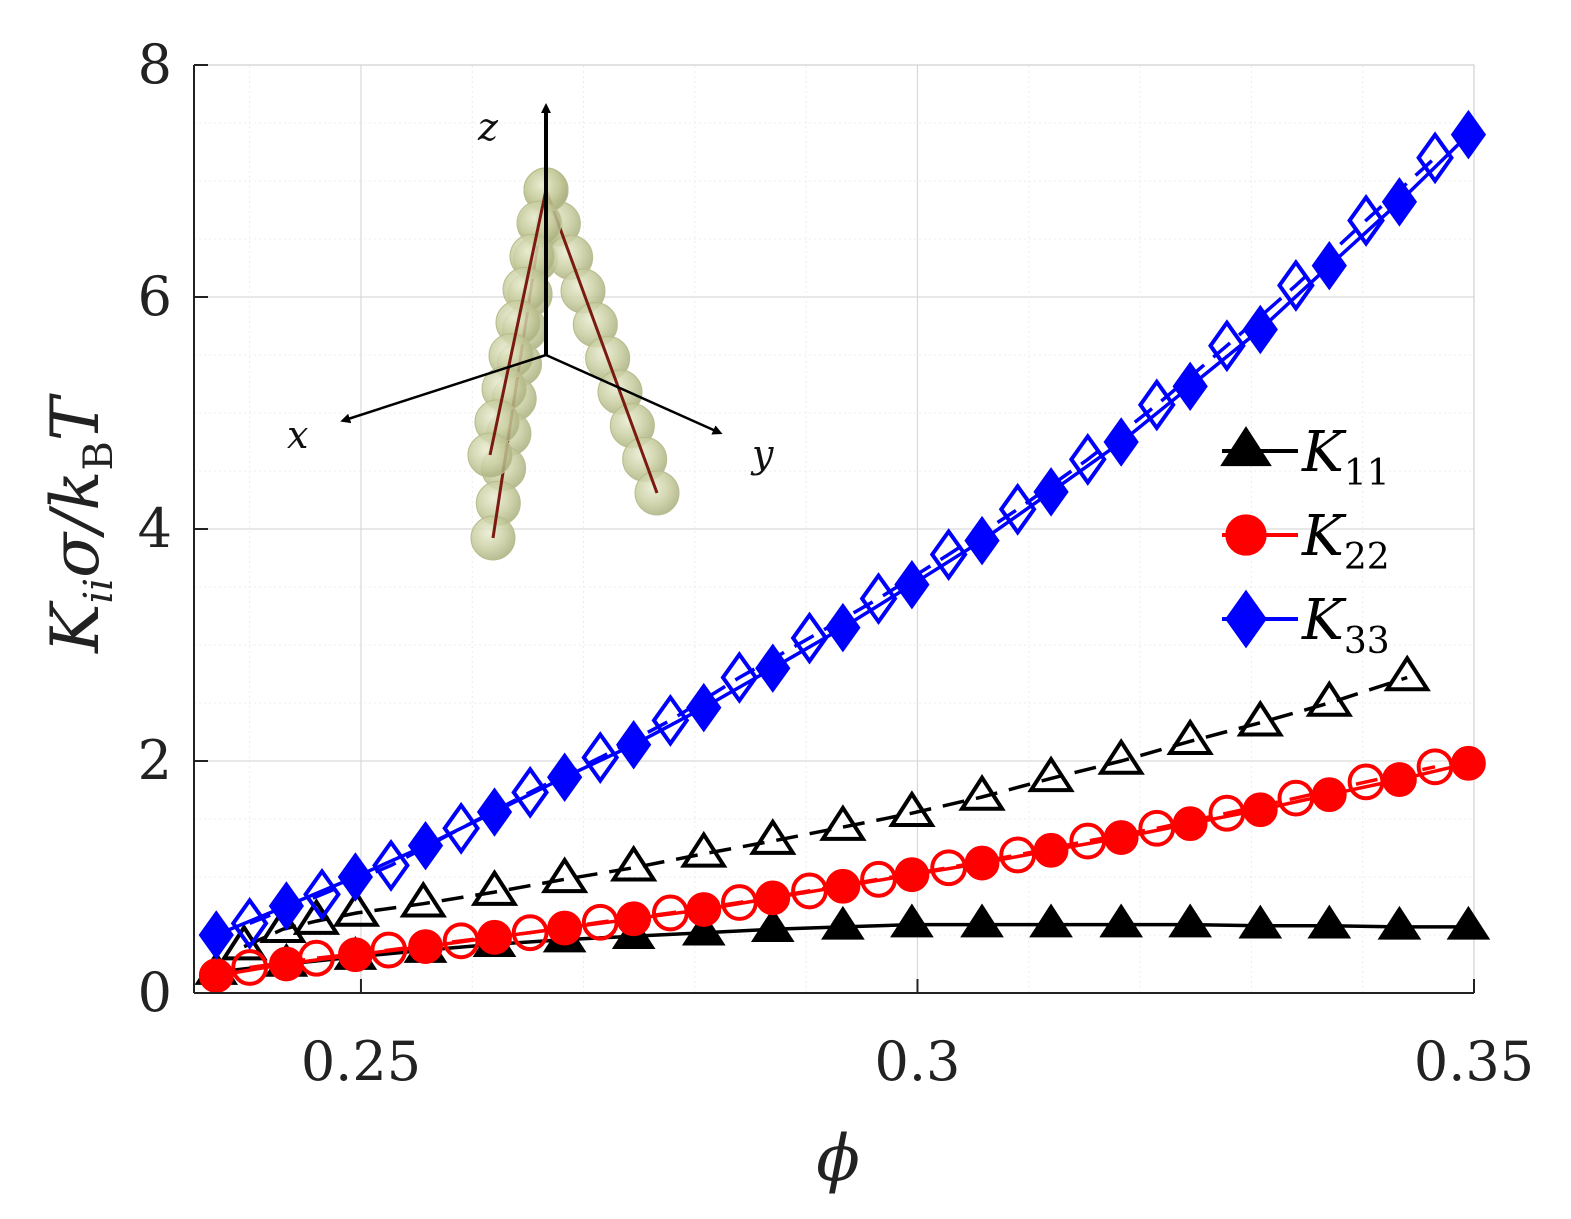 The image size is (1571, 1219). Describe the element at coordinates (1474, 1061) in the screenshot. I see `x-tick-label: 0.35` at that location.